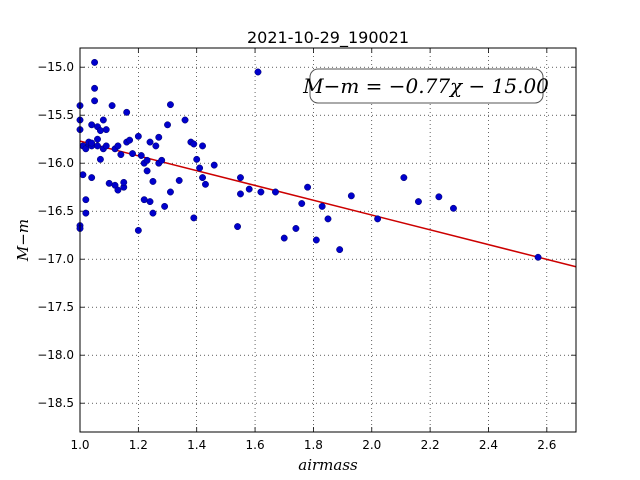 This screenshot has width=640, height=480. I want to click on y-tick-label: −18.0, so click(55, 355).